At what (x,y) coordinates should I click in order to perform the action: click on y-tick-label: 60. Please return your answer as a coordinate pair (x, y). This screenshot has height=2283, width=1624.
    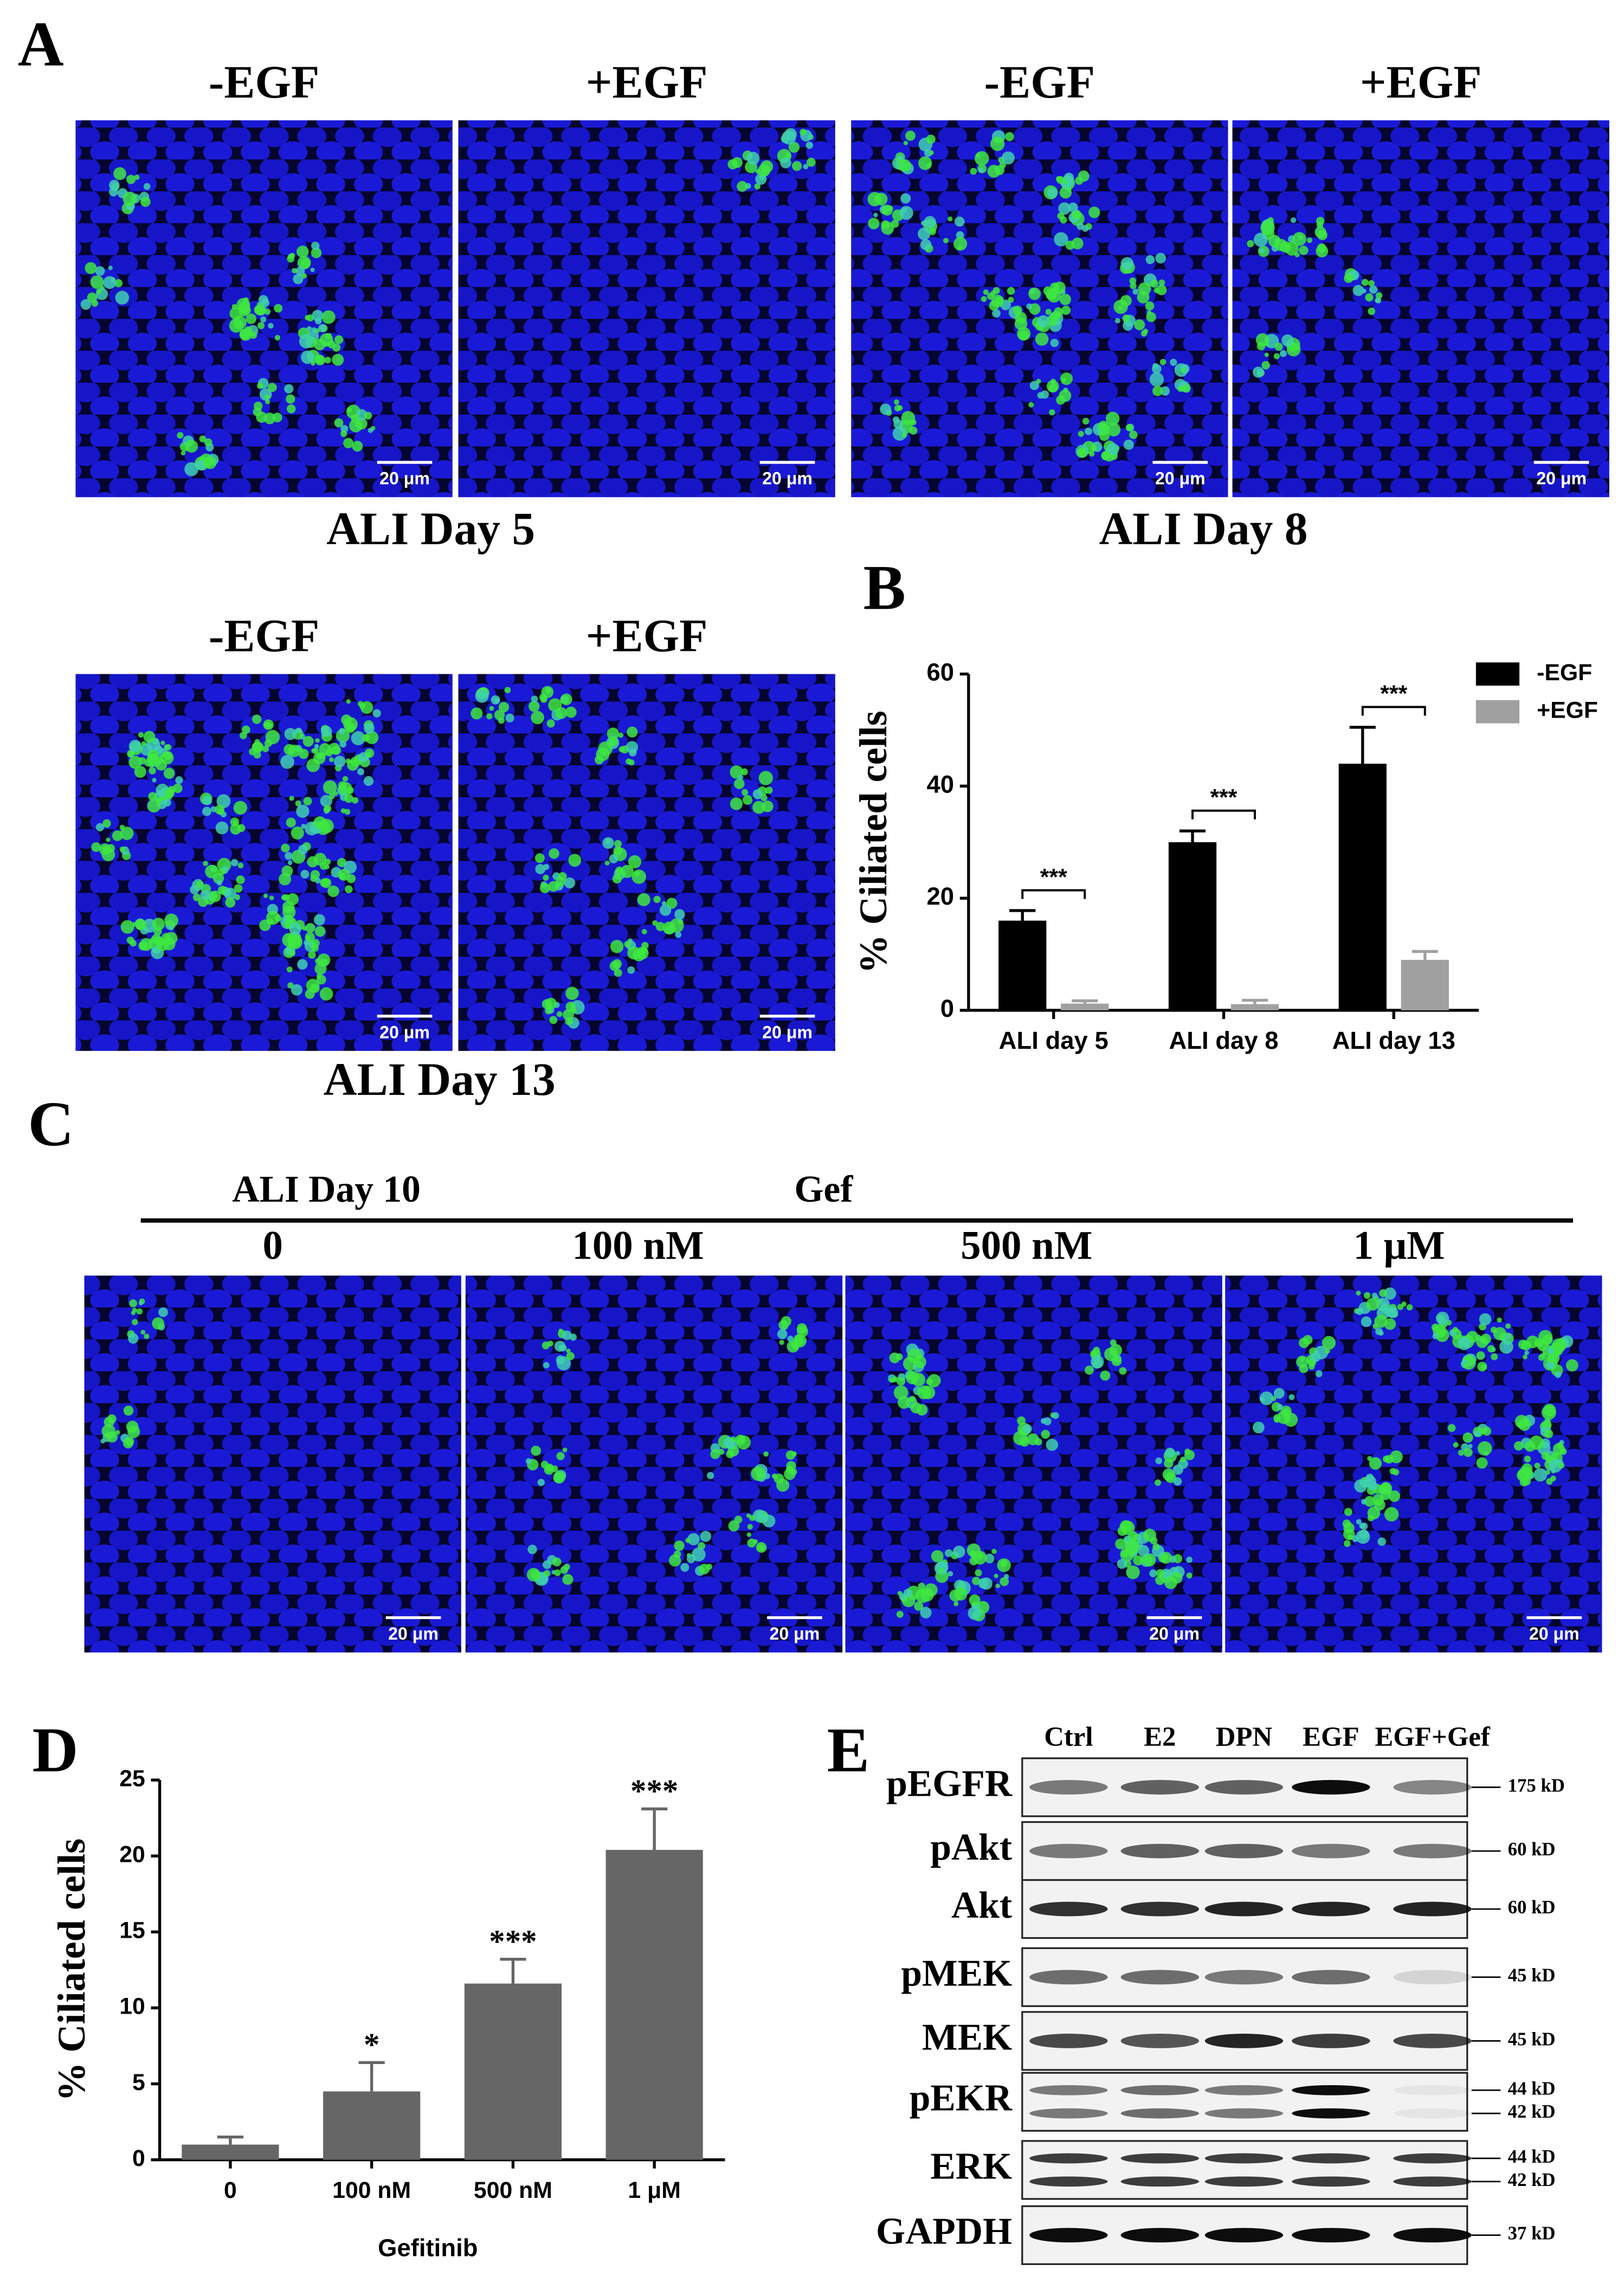
    Looking at the image, I should click on (941, 672).